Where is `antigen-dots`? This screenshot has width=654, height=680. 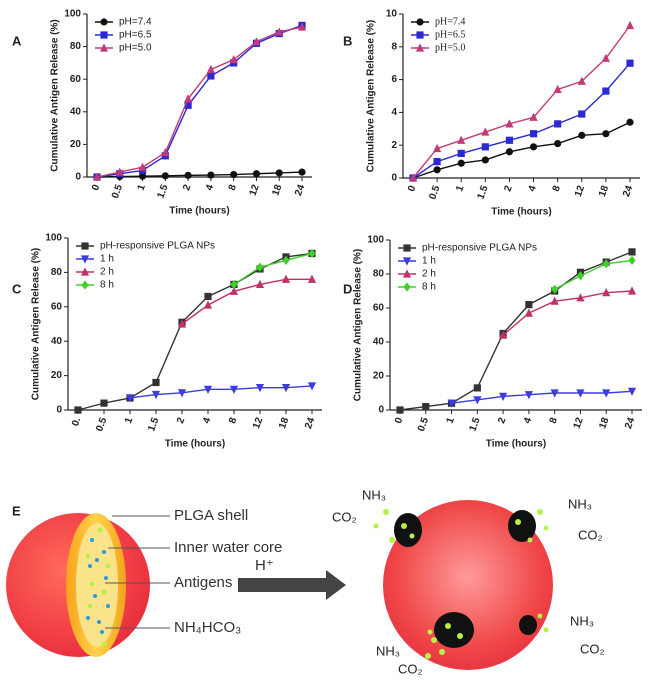
antigen-dots is located at coordinates (98, 587).